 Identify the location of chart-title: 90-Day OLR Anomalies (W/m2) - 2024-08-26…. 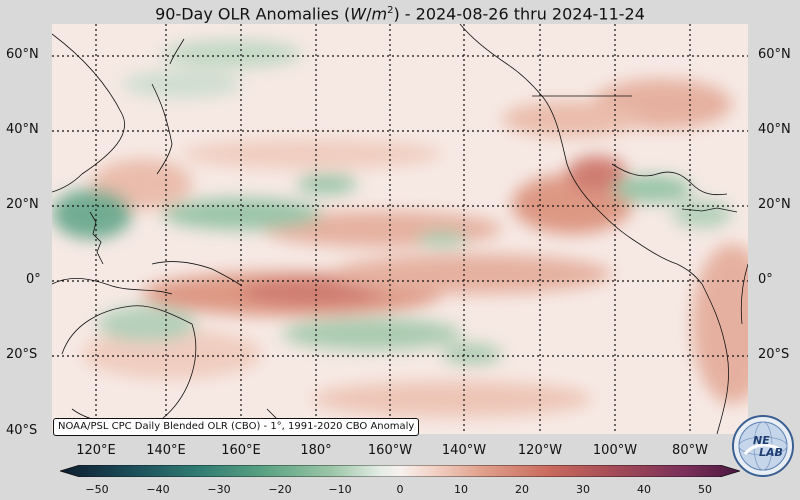
(400, 12).